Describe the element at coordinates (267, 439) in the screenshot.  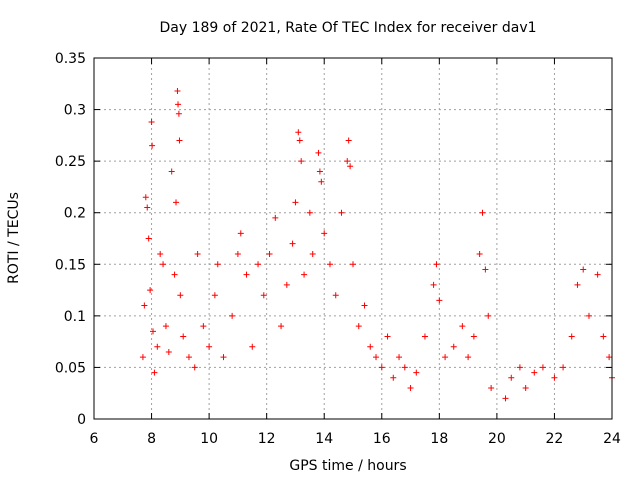
I see `x-tick-label: 12` at that location.